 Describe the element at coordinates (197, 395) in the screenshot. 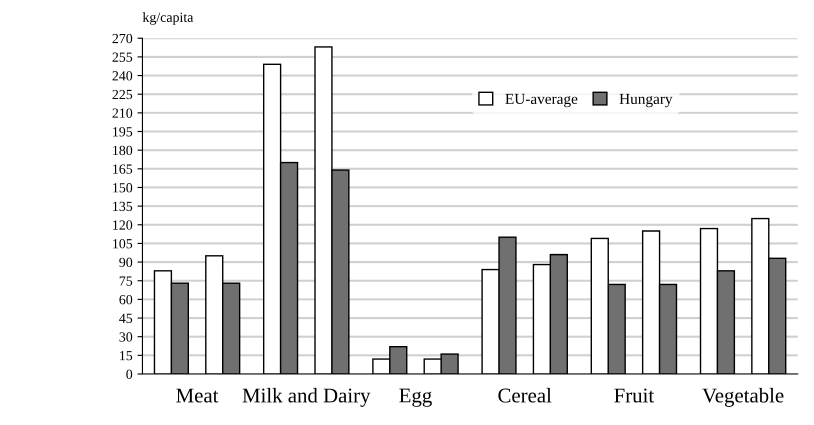

I see `x-tick-label: Meat` at that location.